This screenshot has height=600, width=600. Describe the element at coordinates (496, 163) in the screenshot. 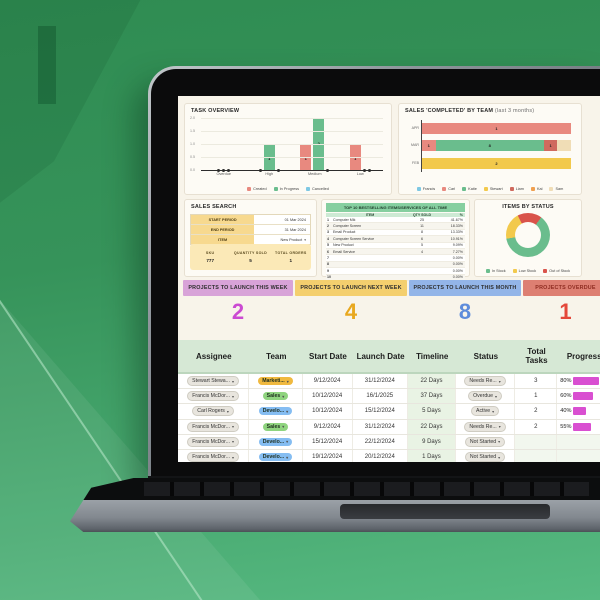

I see `segment-value-label: 2` at that location.